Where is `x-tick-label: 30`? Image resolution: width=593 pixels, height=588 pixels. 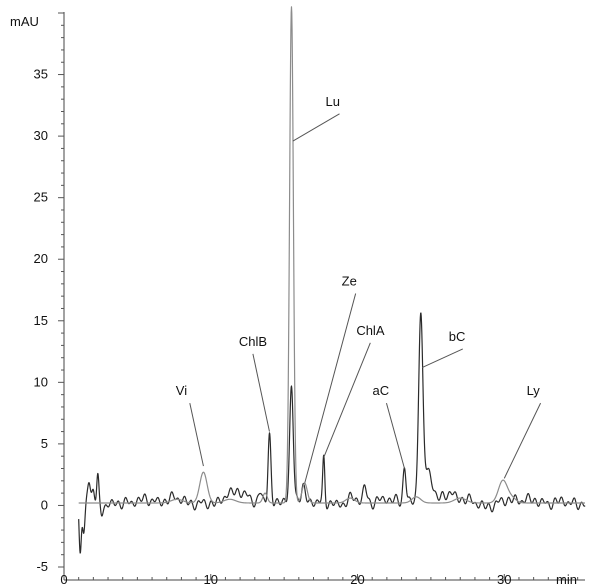
x-tick-label: 30 is located at coordinates (504, 579).